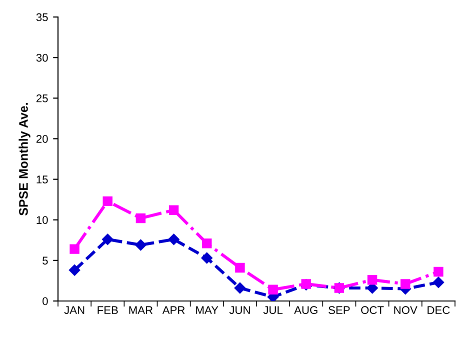 This screenshot has width=457, height=339. Describe the element at coordinates (45, 301) in the screenshot. I see `y-tick-label: 0` at that location.